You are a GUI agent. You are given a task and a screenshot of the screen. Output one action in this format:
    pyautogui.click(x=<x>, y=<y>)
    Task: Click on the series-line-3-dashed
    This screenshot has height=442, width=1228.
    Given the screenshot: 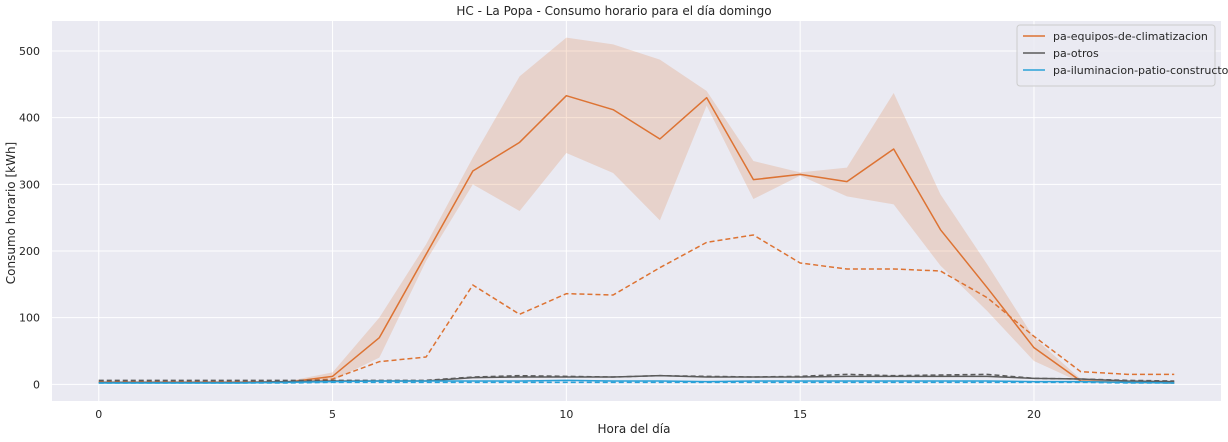 What is the action you would take?
    pyautogui.click(x=636, y=377)
    